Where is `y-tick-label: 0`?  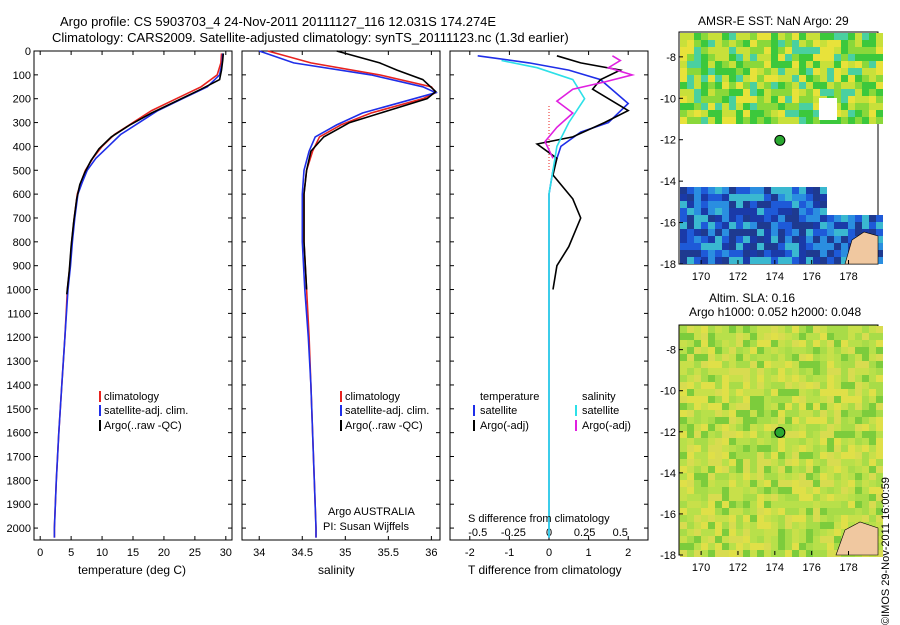
y-tick-label: 0 is located at coordinates (28, 52).